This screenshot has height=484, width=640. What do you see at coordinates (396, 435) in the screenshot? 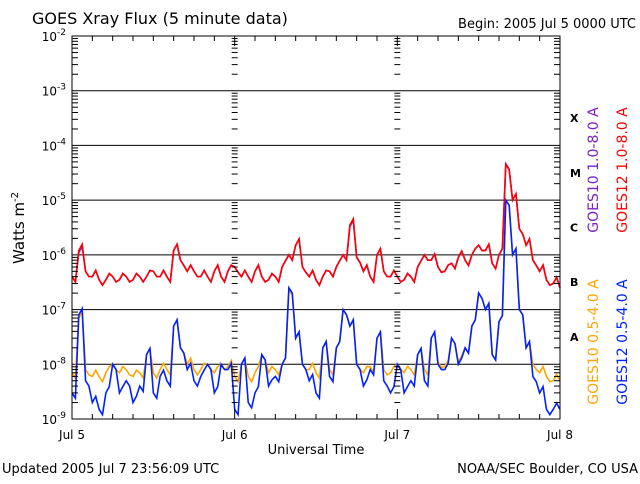
I see `x-tick-label: Jul 7` at bounding box center [396, 435].